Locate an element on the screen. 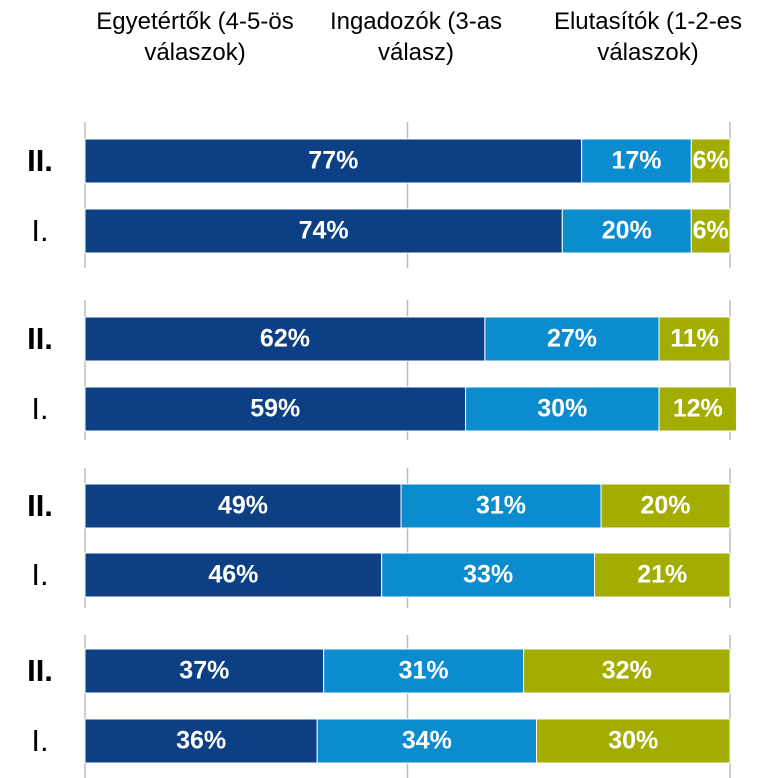  data-label: 32% is located at coordinates (627, 671).